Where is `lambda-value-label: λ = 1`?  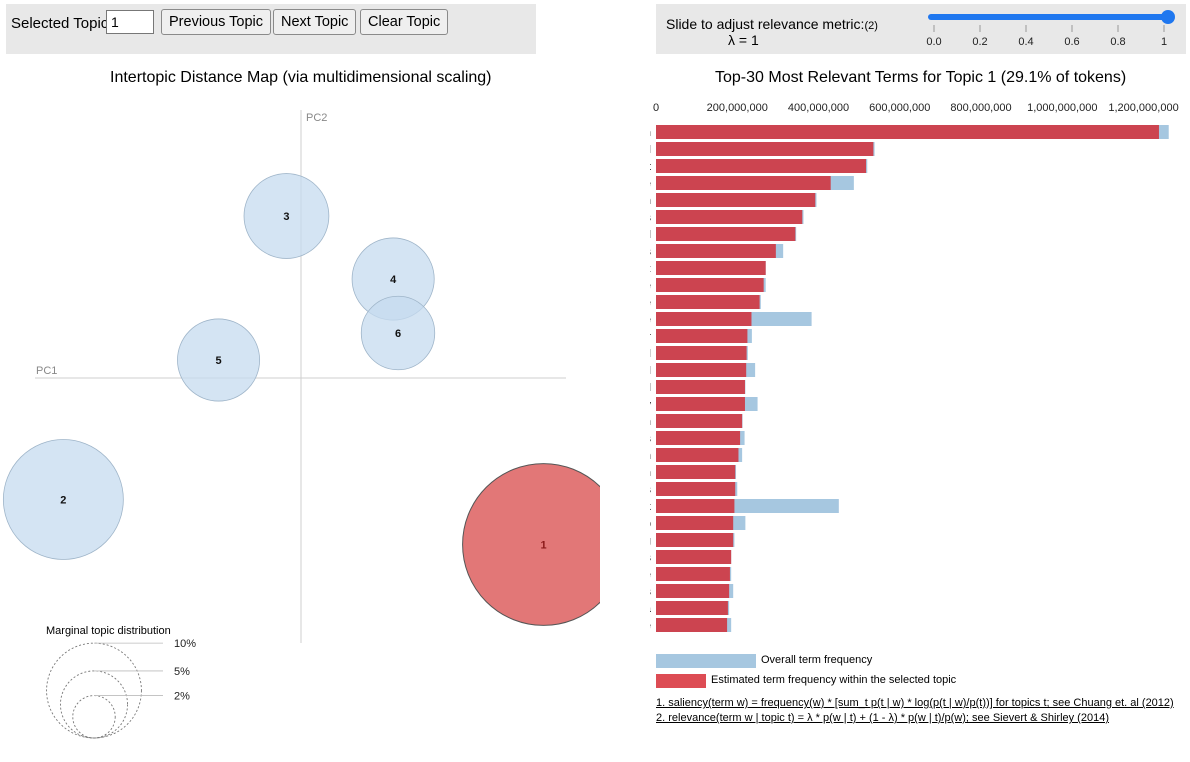
lambda-value-label: λ = 1 is located at coordinates (743, 40).